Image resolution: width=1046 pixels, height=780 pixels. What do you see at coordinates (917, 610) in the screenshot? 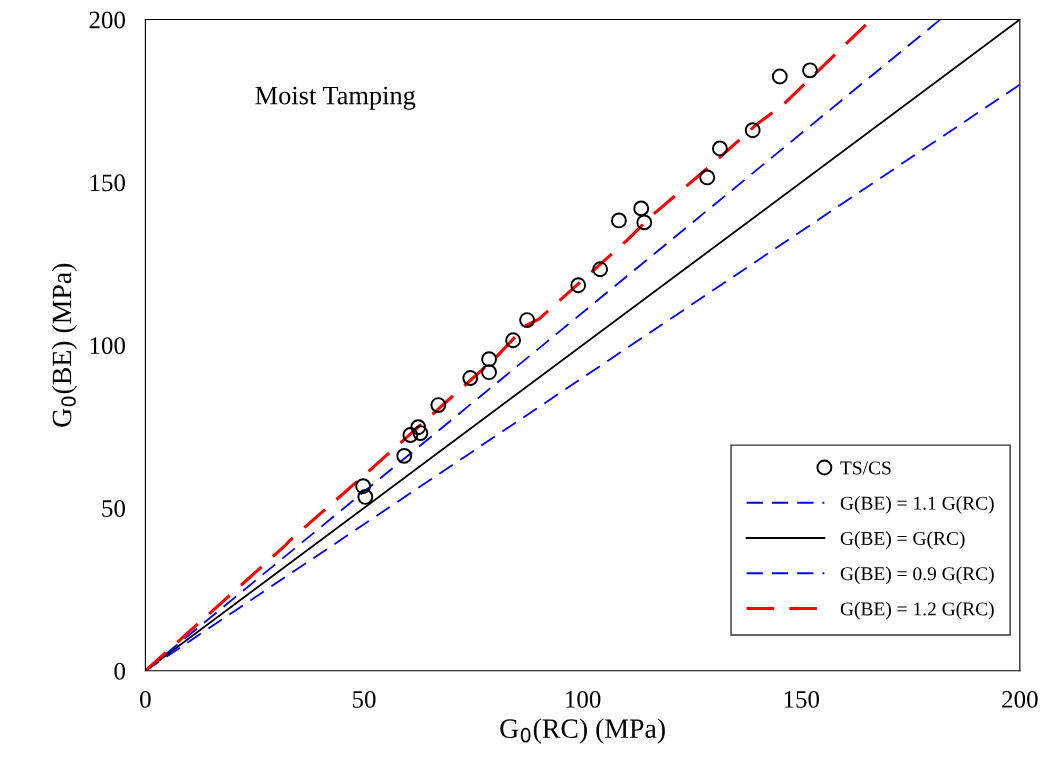
I see `legend-label: G(BE) = 1.2 G(RC)` at bounding box center [917, 610].